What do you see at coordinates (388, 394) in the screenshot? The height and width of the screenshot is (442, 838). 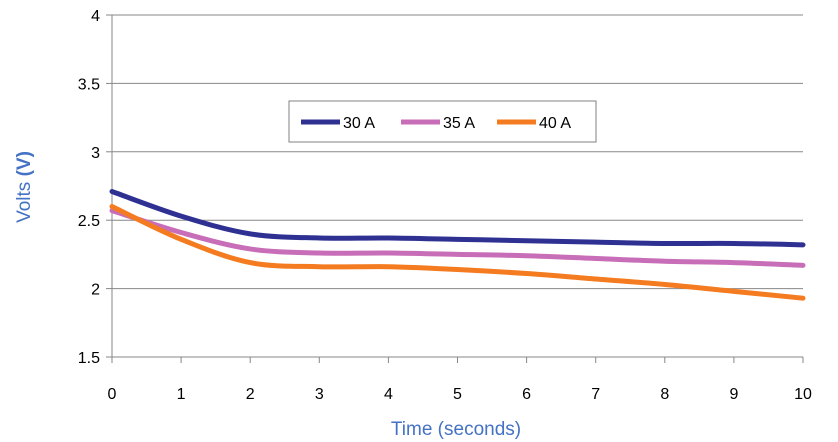 I see `x-tick-label: 4` at bounding box center [388, 394].